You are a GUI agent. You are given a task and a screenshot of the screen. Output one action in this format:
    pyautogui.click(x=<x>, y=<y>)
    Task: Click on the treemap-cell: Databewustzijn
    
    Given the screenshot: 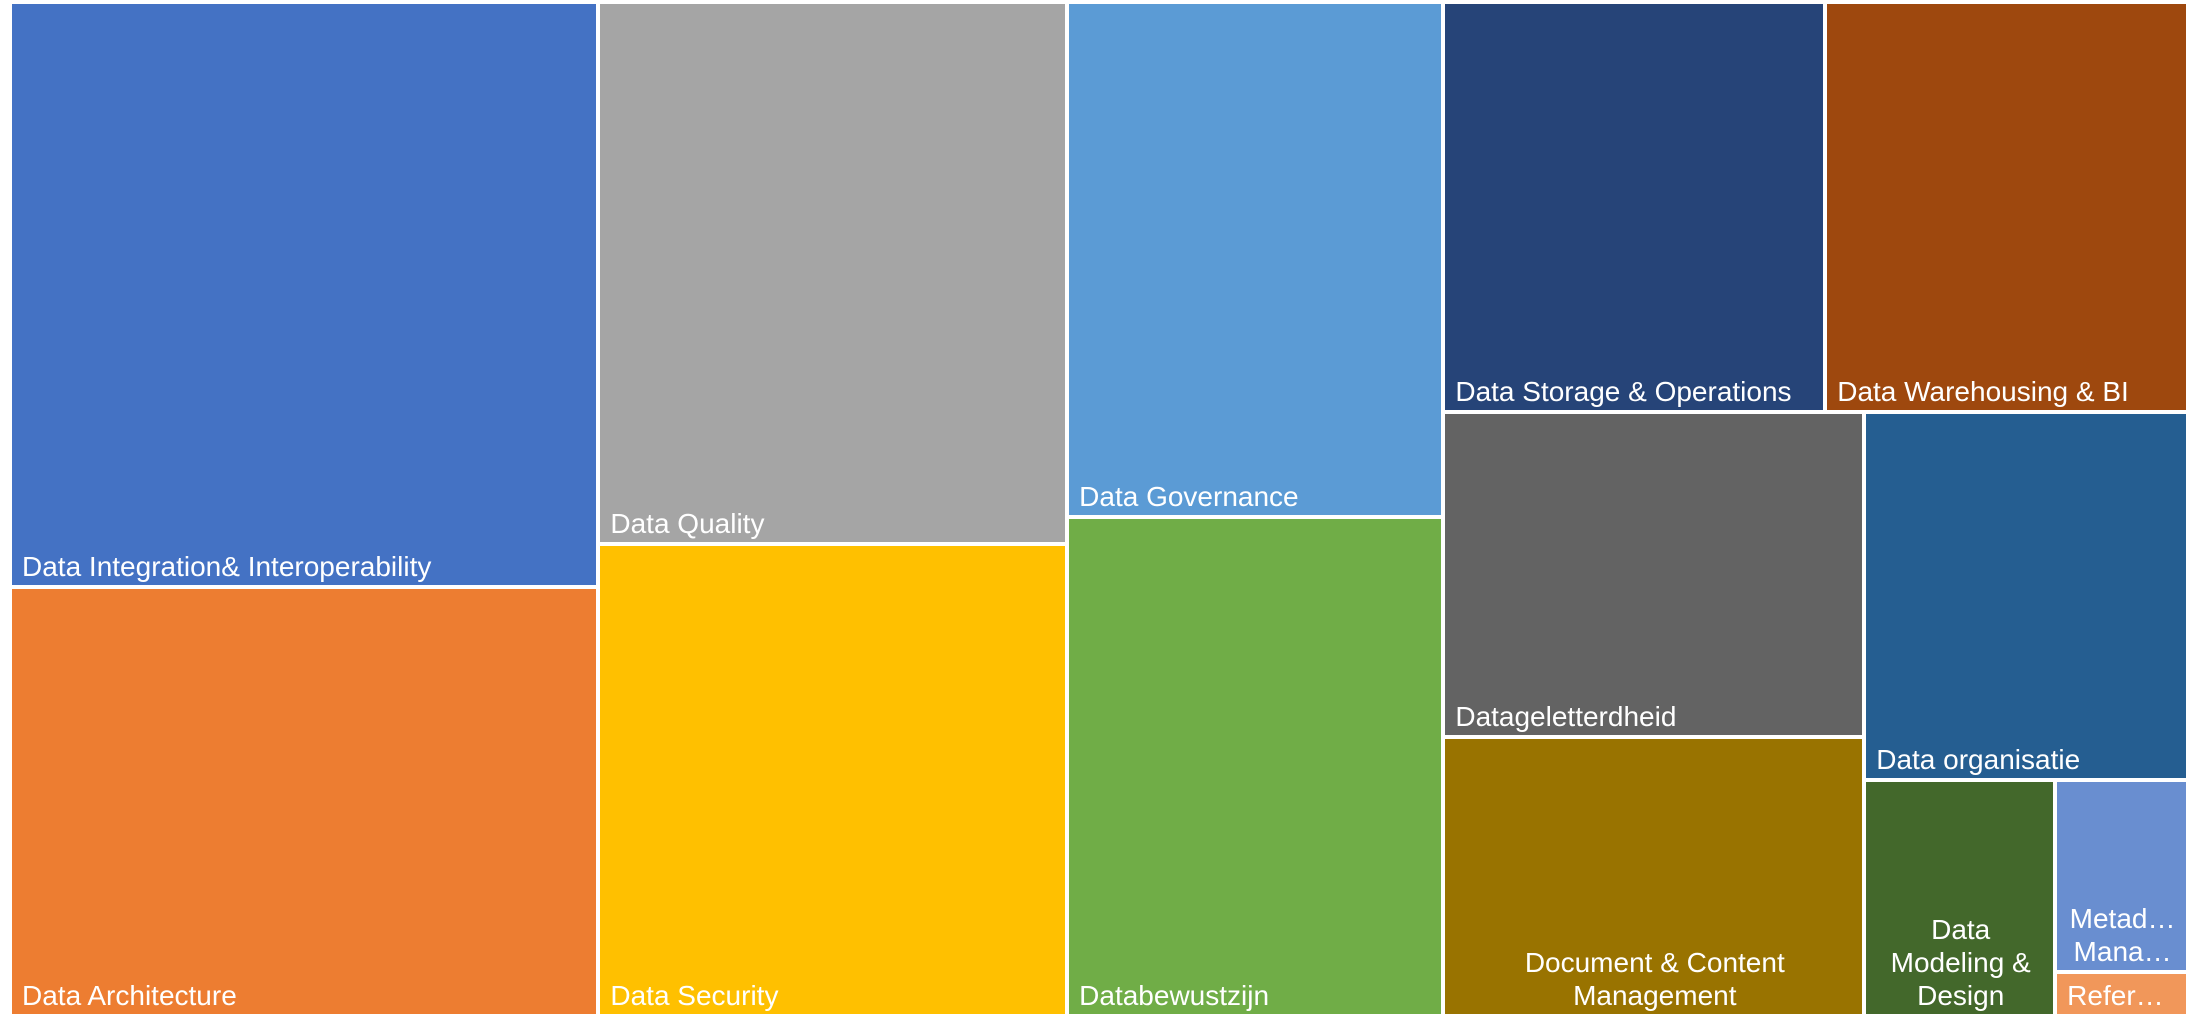 What is the action you would take?
    pyautogui.click(x=1255, y=765)
    